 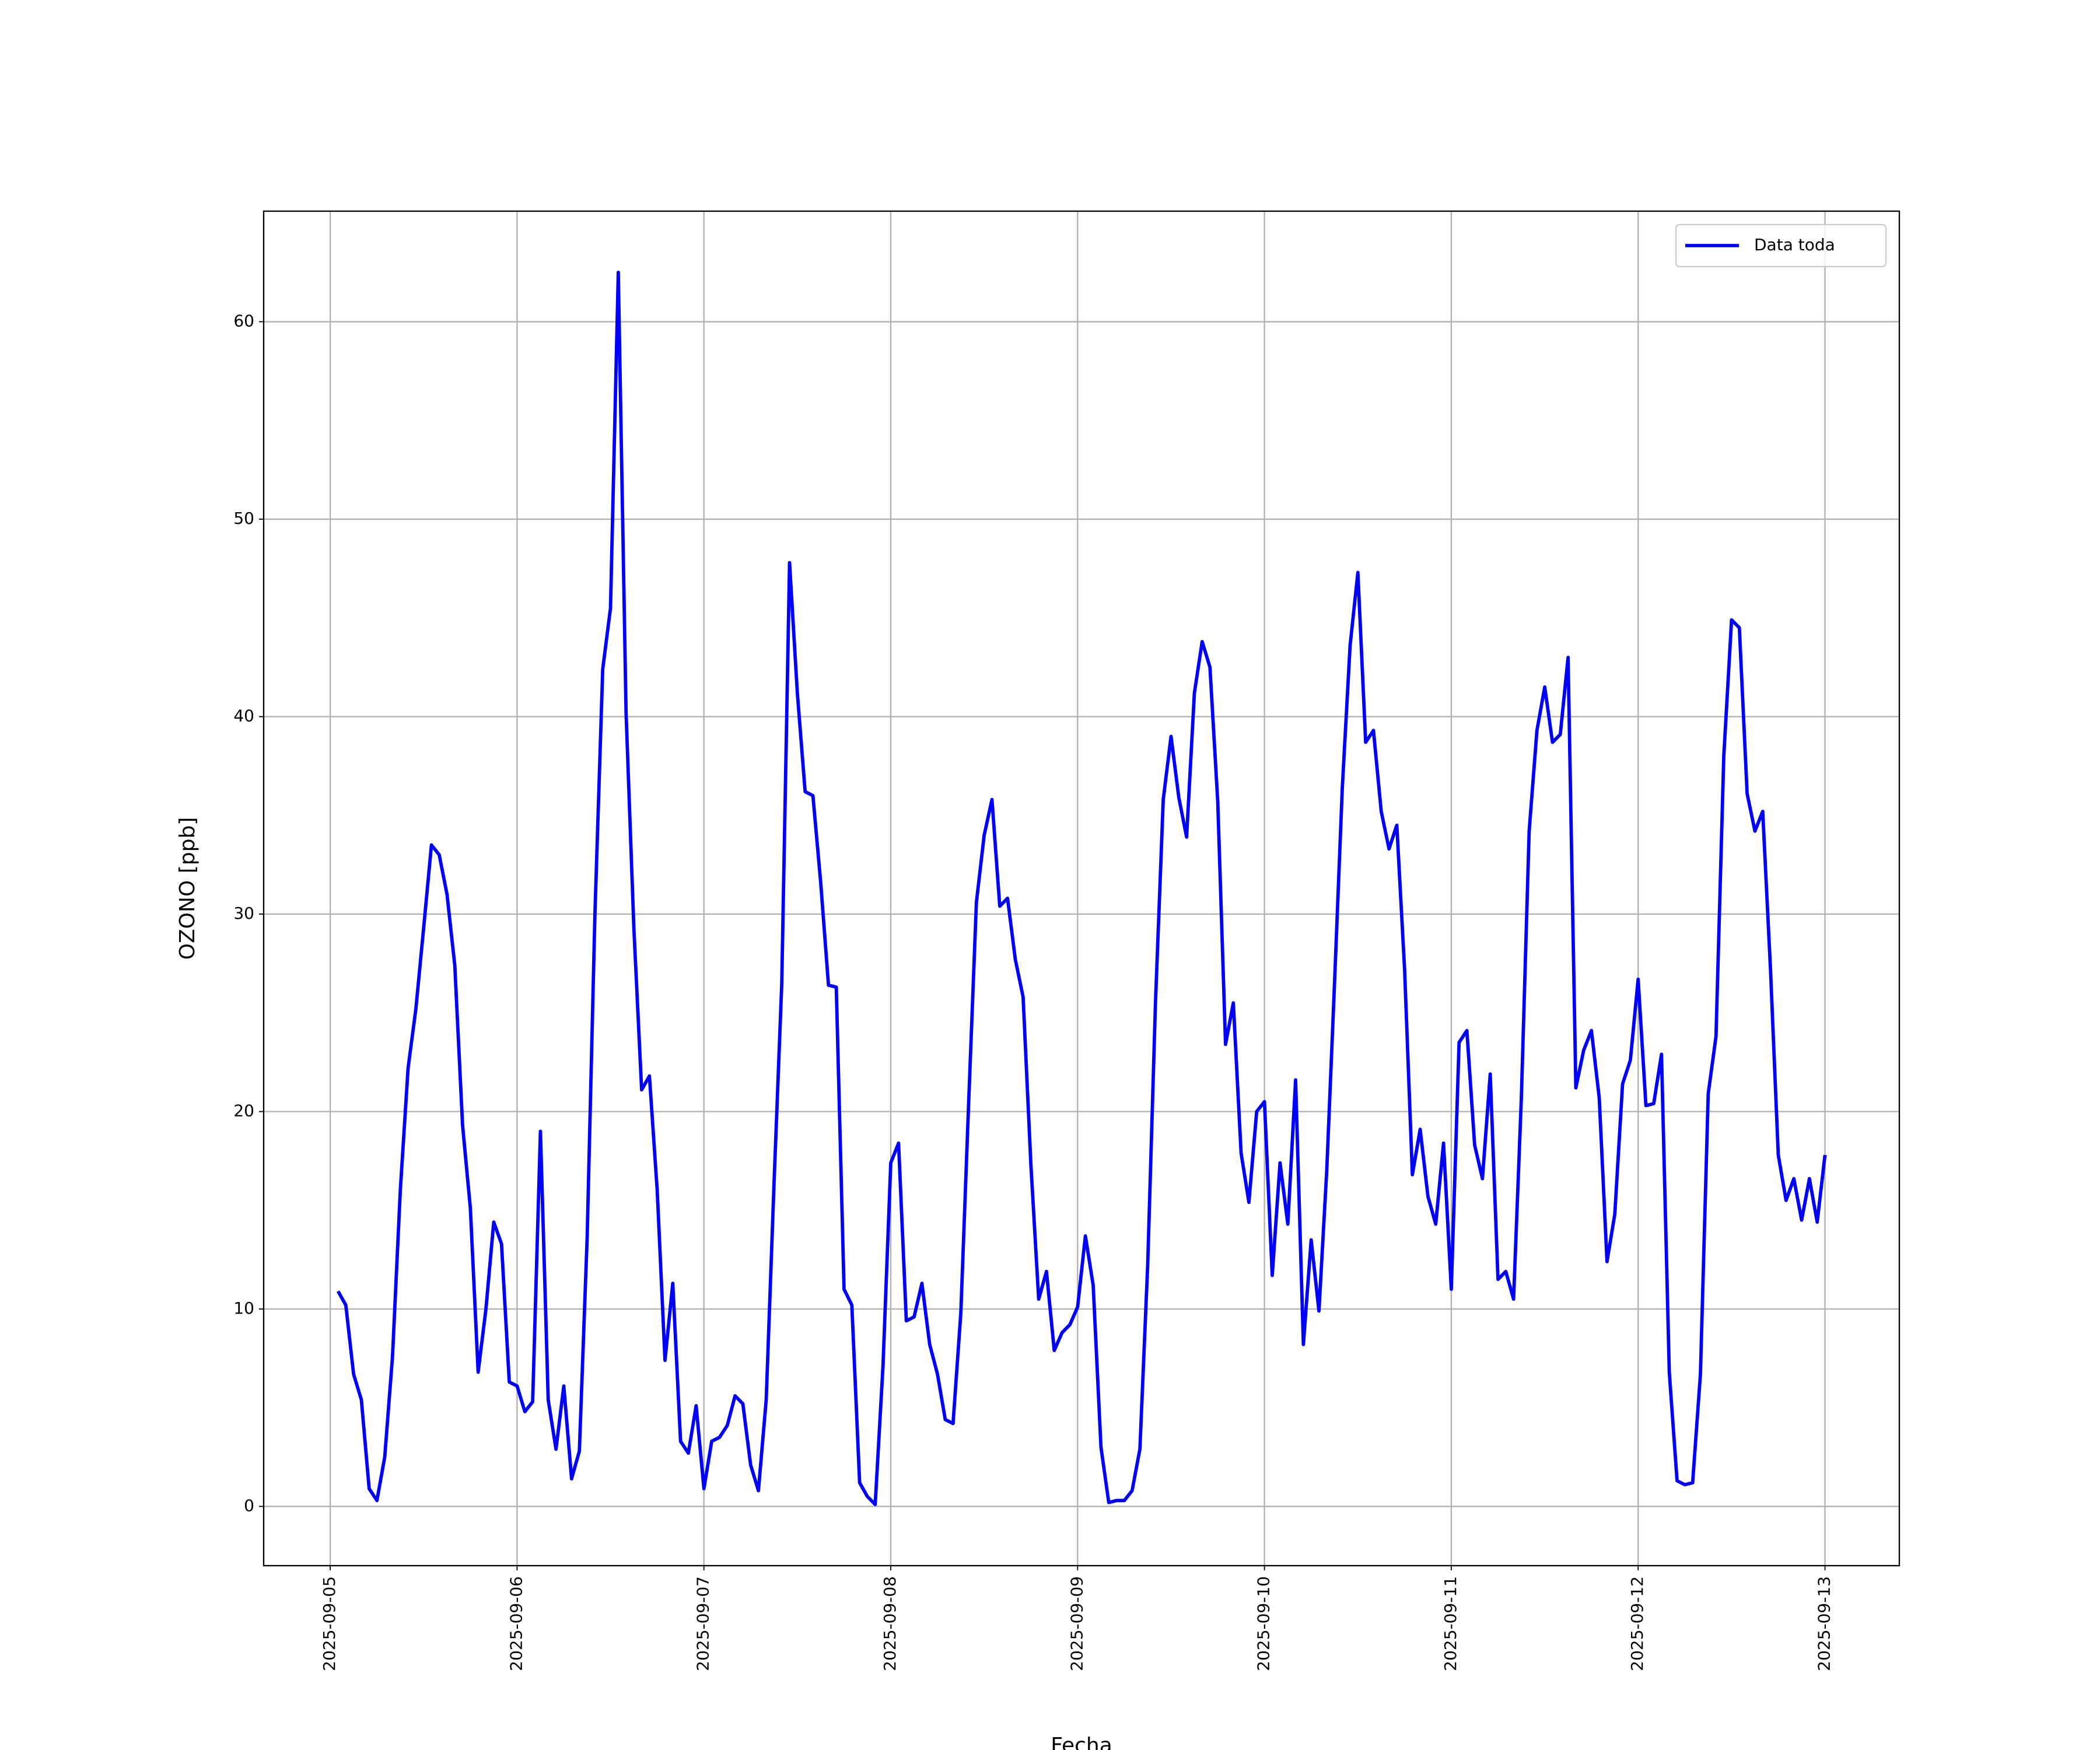 I want to click on x-tick-label: 2025-09-05, so click(x=329, y=1623).